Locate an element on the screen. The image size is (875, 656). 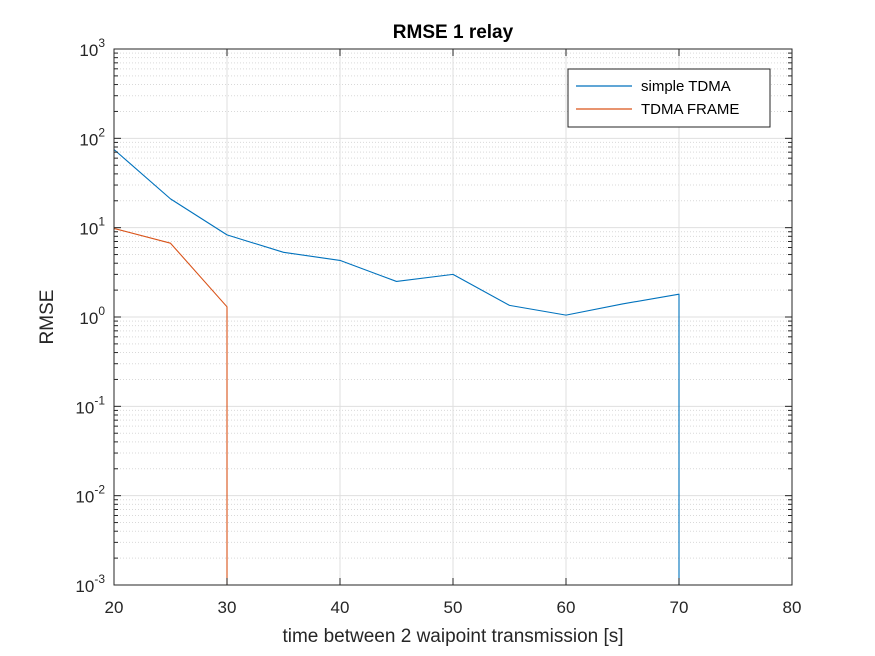
legend: simple TDMA TDMA FRAME is located at coordinates (669, 98).